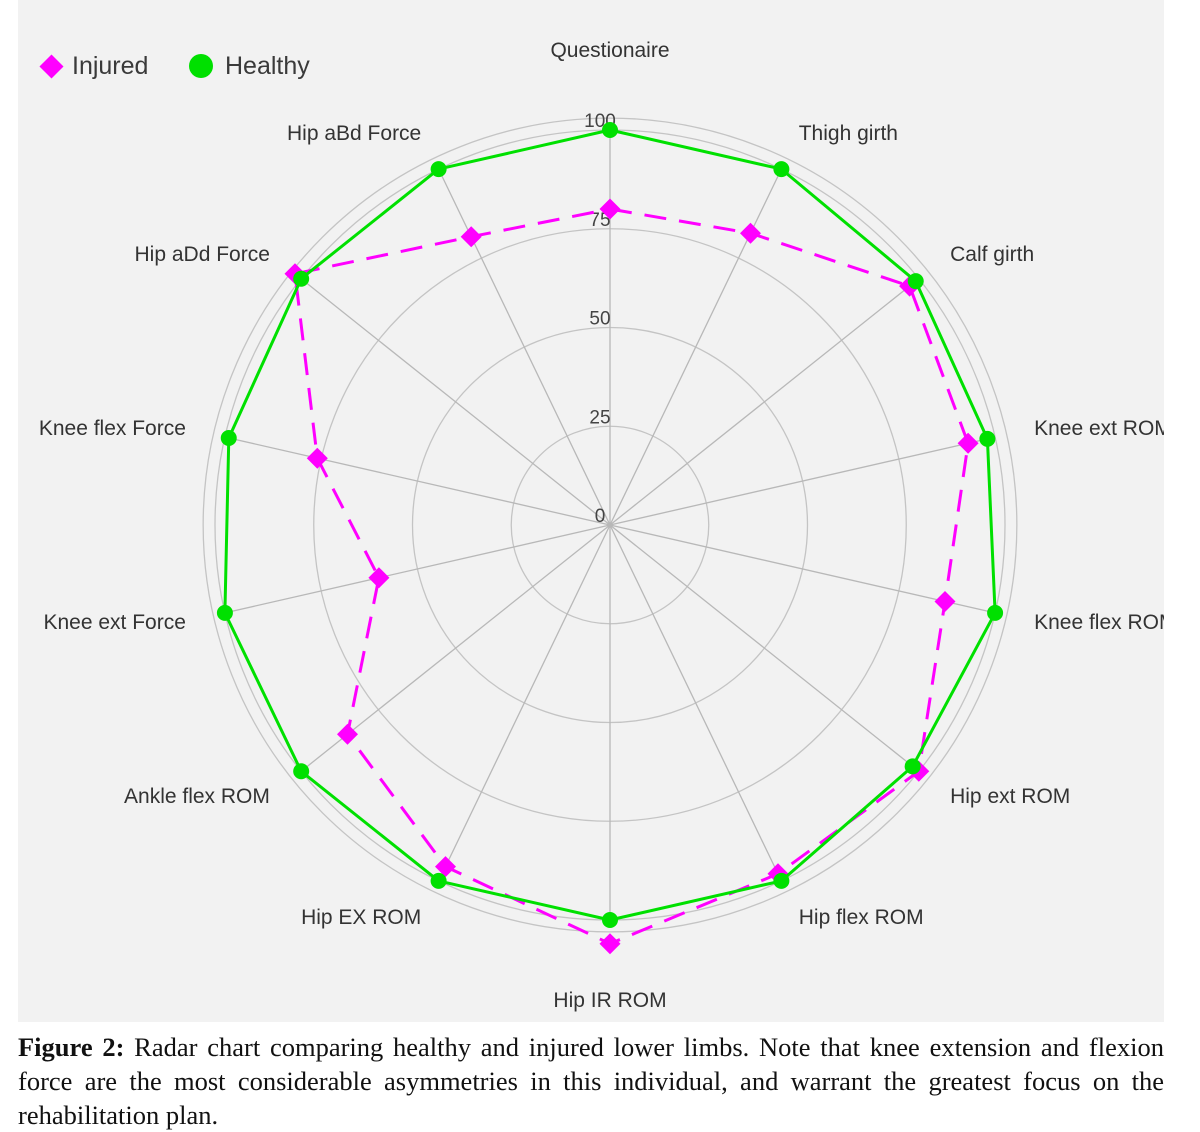 This screenshot has width=1200, height=1132. Describe the element at coordinates (992, 254) in the screenshot. I see `axis-label: Calf girth` at that location.